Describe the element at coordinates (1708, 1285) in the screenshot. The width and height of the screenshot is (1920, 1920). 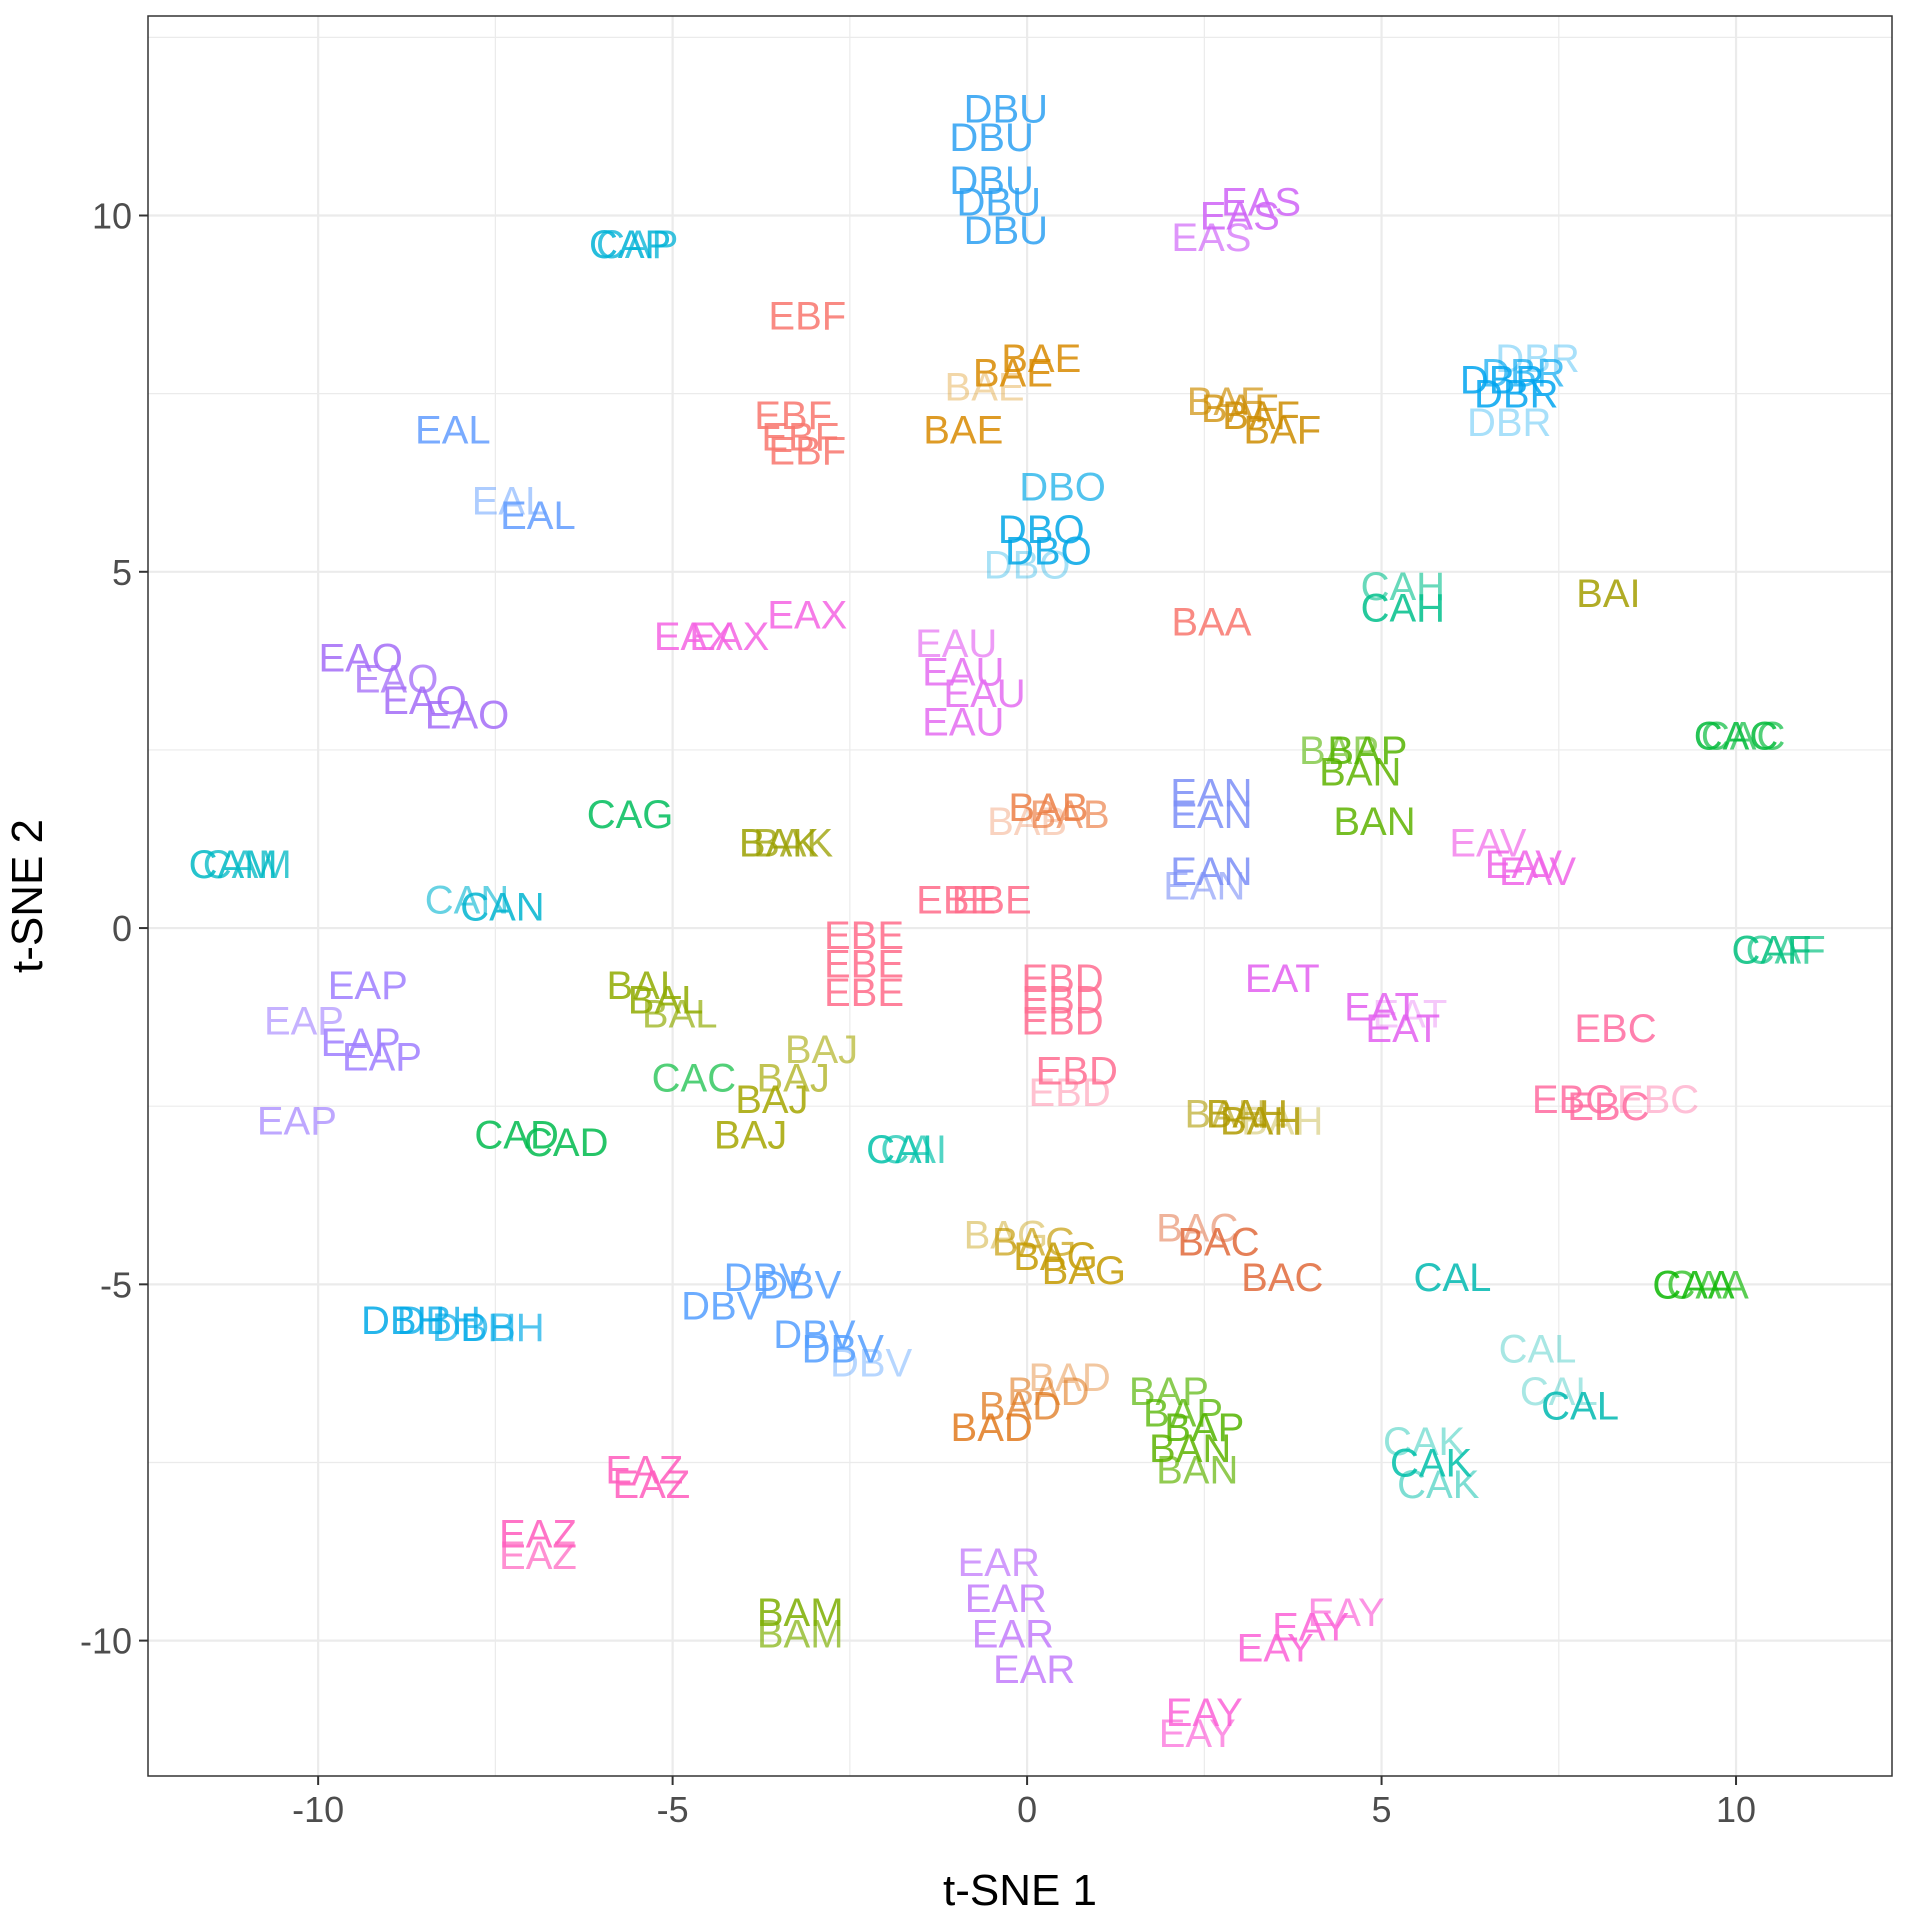
I see `point-label-caa: CAA` at that location.